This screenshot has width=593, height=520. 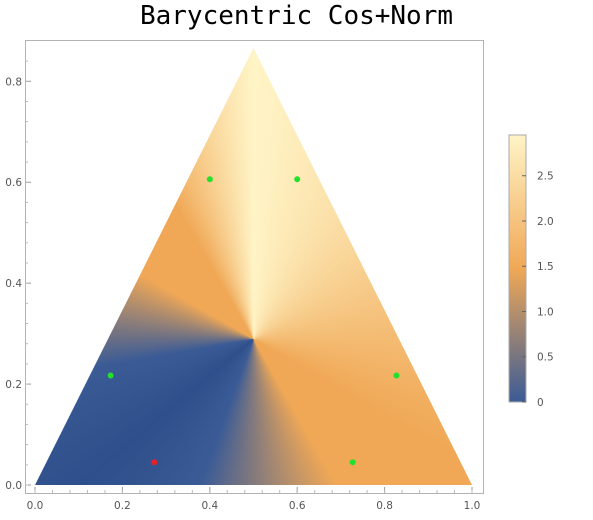 I want to click on y-tick-label: 0.8, so click(x=13, y=82).